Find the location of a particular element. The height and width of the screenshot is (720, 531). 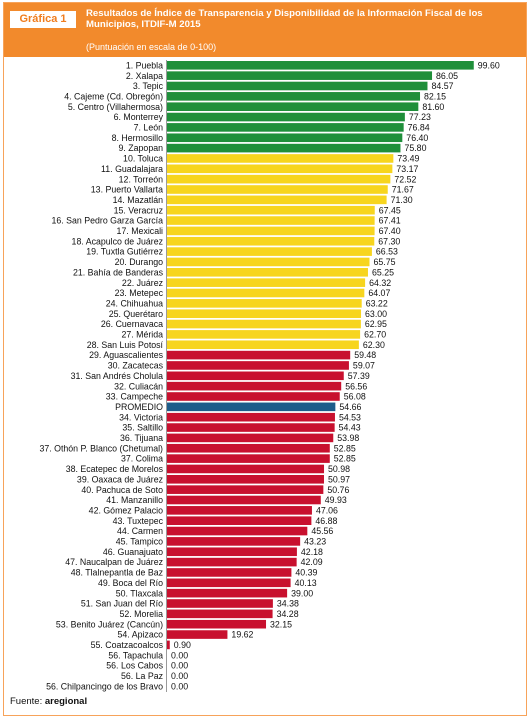

source-label: Fuente: is located at coordinates (26, 701).